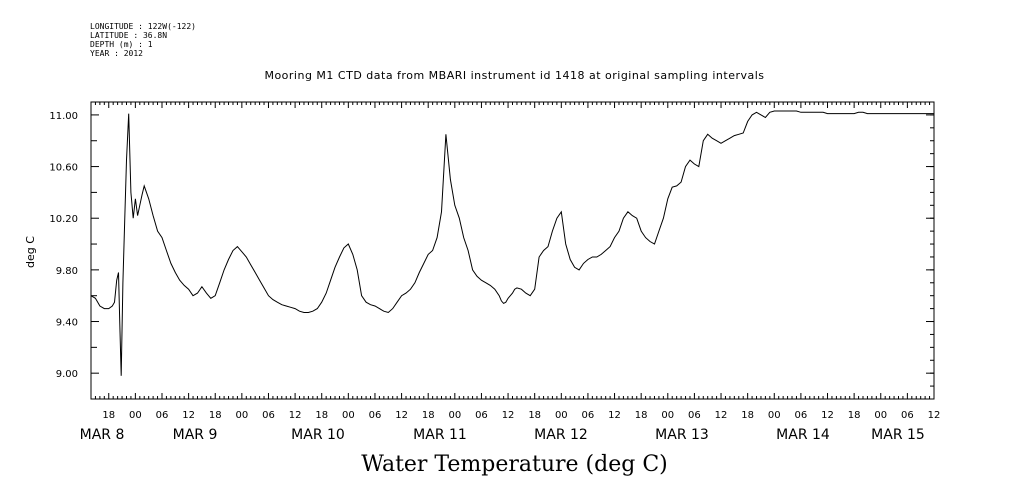 The height and width of the screenshot is (504, 1009). Describe the element at coordinates (67, 323) in the screenshot. I see `y-tick-label: 9.40` at that location.